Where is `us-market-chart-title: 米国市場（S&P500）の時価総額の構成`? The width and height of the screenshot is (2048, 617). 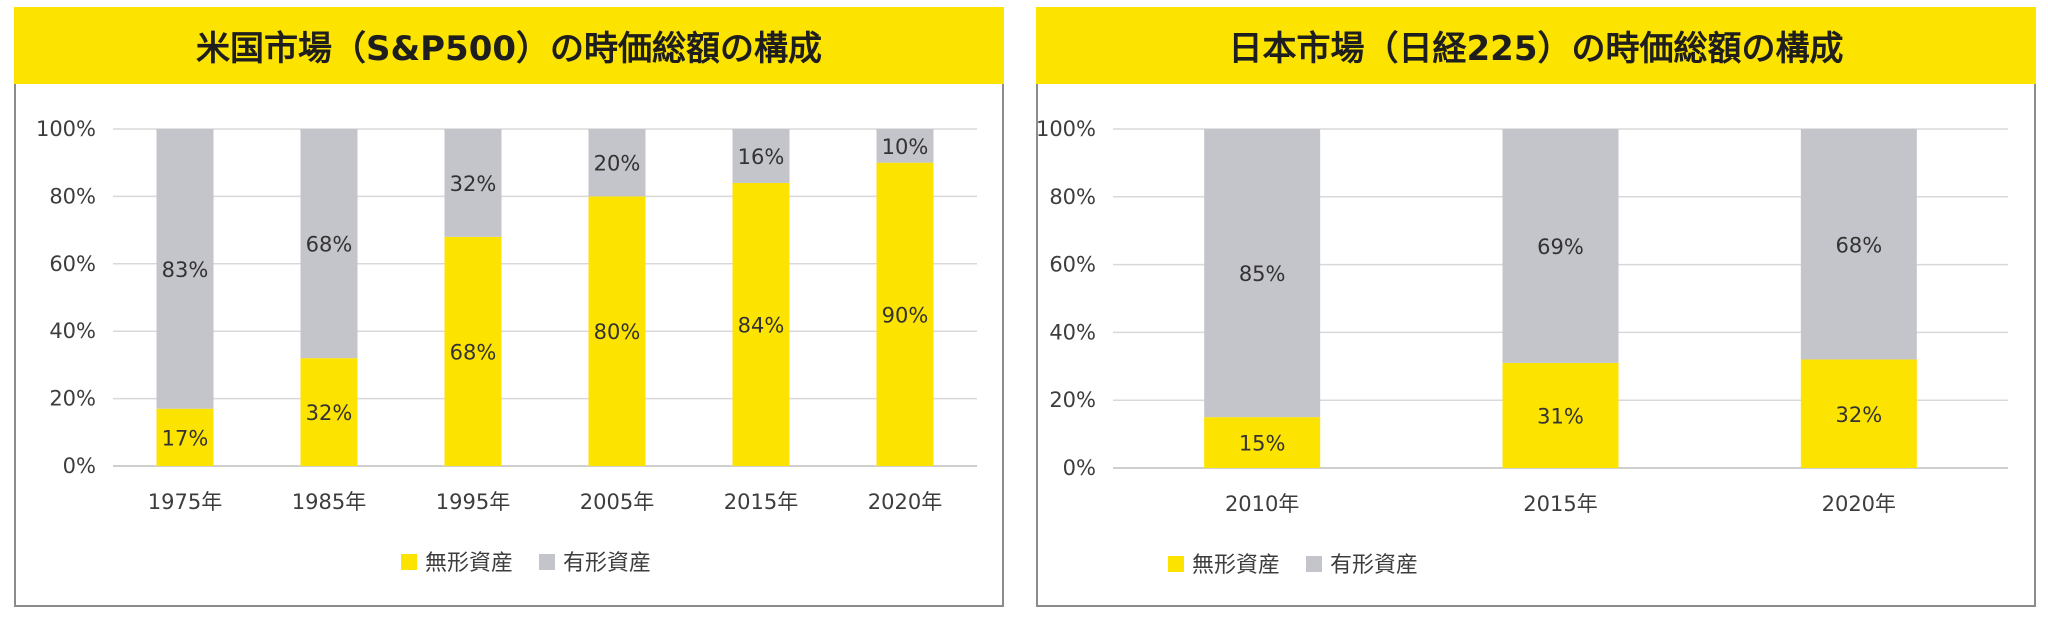
us-market-chart-title: 米国市場（S&P500）の時価総額の構成 is located at coordinates (509, 45).